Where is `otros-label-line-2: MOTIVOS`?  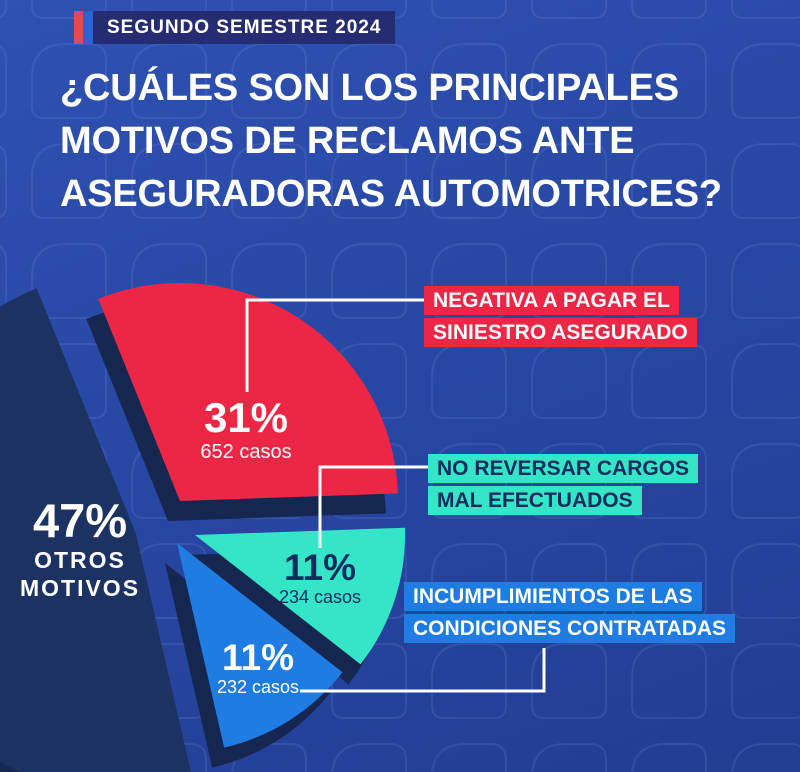 otros-label-line-2: MOTIVOS is located at coordinates (80, 588).